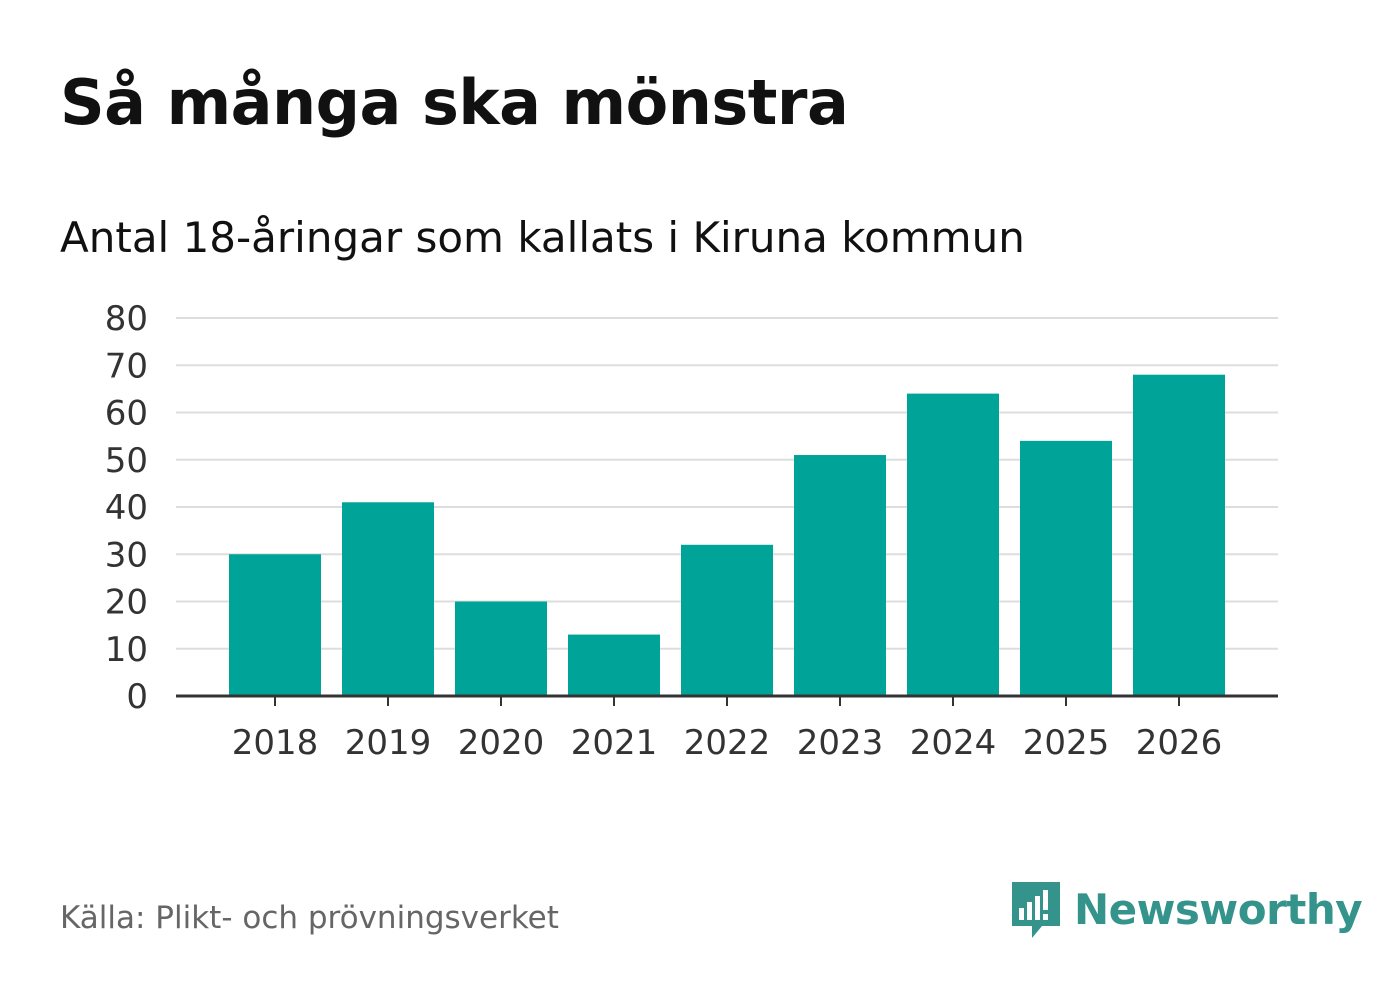  I want to click on x-axis-ticks: 2018 2019 2020 2021 2022 2023 2024 2025 2026, so click(727, 729).